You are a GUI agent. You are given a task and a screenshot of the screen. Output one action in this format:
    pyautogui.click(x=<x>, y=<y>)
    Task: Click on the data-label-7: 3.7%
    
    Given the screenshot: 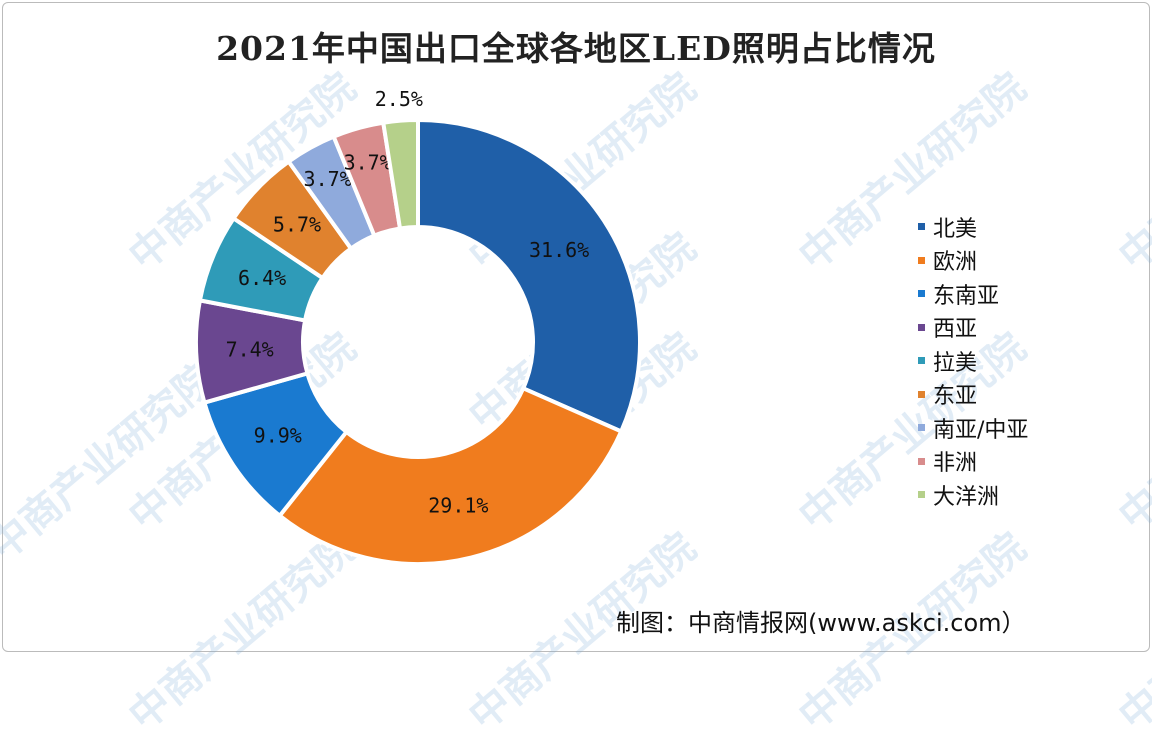 What is the action you would take?
    pyautogui.click(x=368, y=162)
    